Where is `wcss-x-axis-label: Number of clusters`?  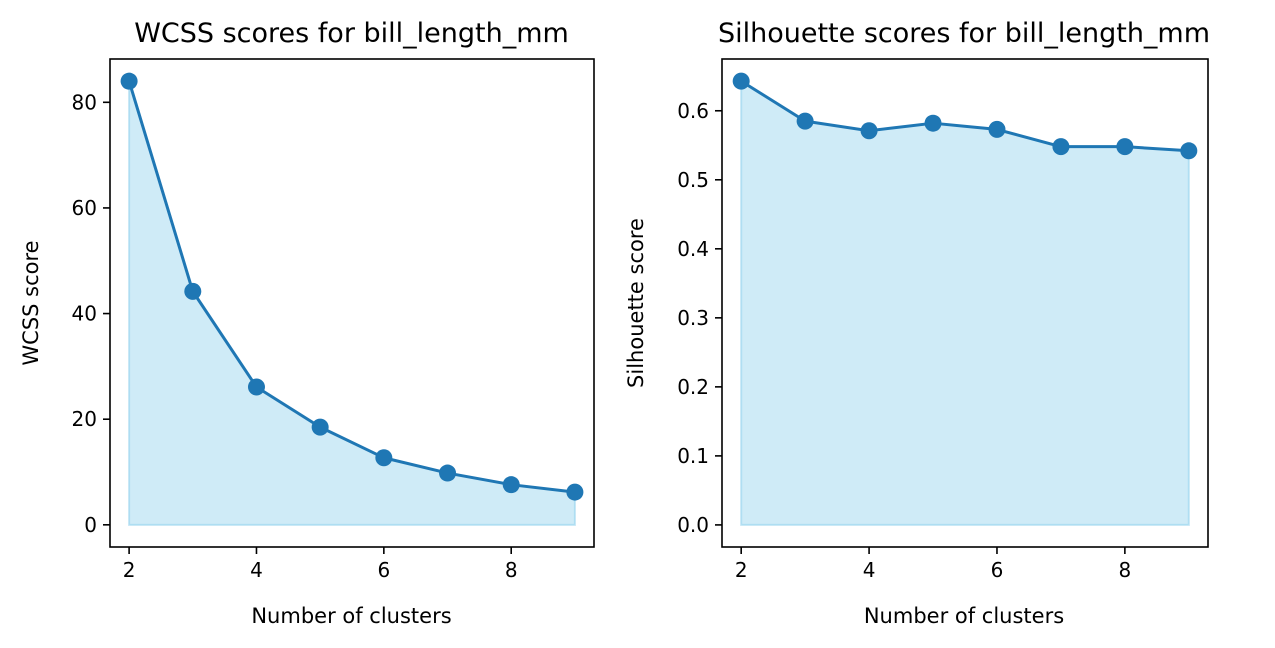 wcss-x-axis-label: Number of clusters is located at coordinates (351, 616).